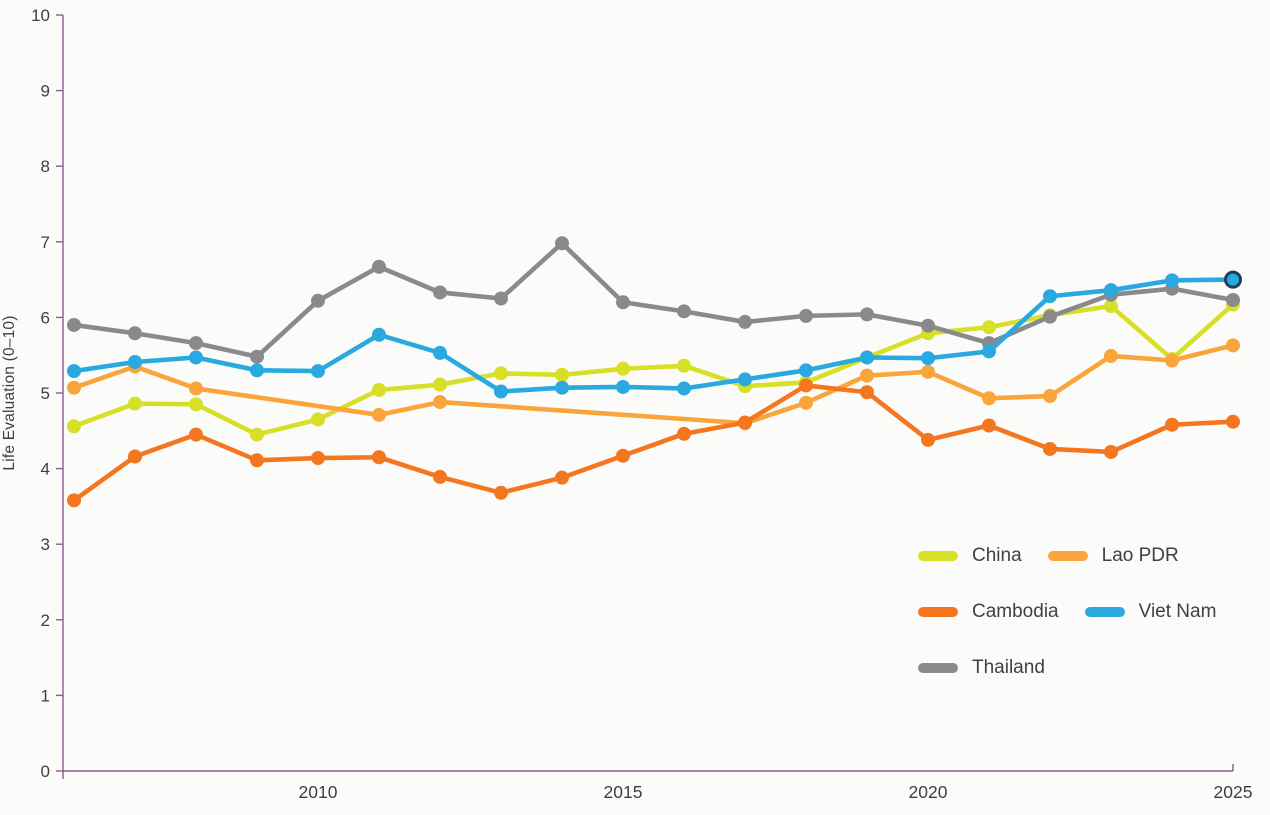 This screenshot has height=815, width=1270. I want to click on series-cambodia, so click(653, 443).